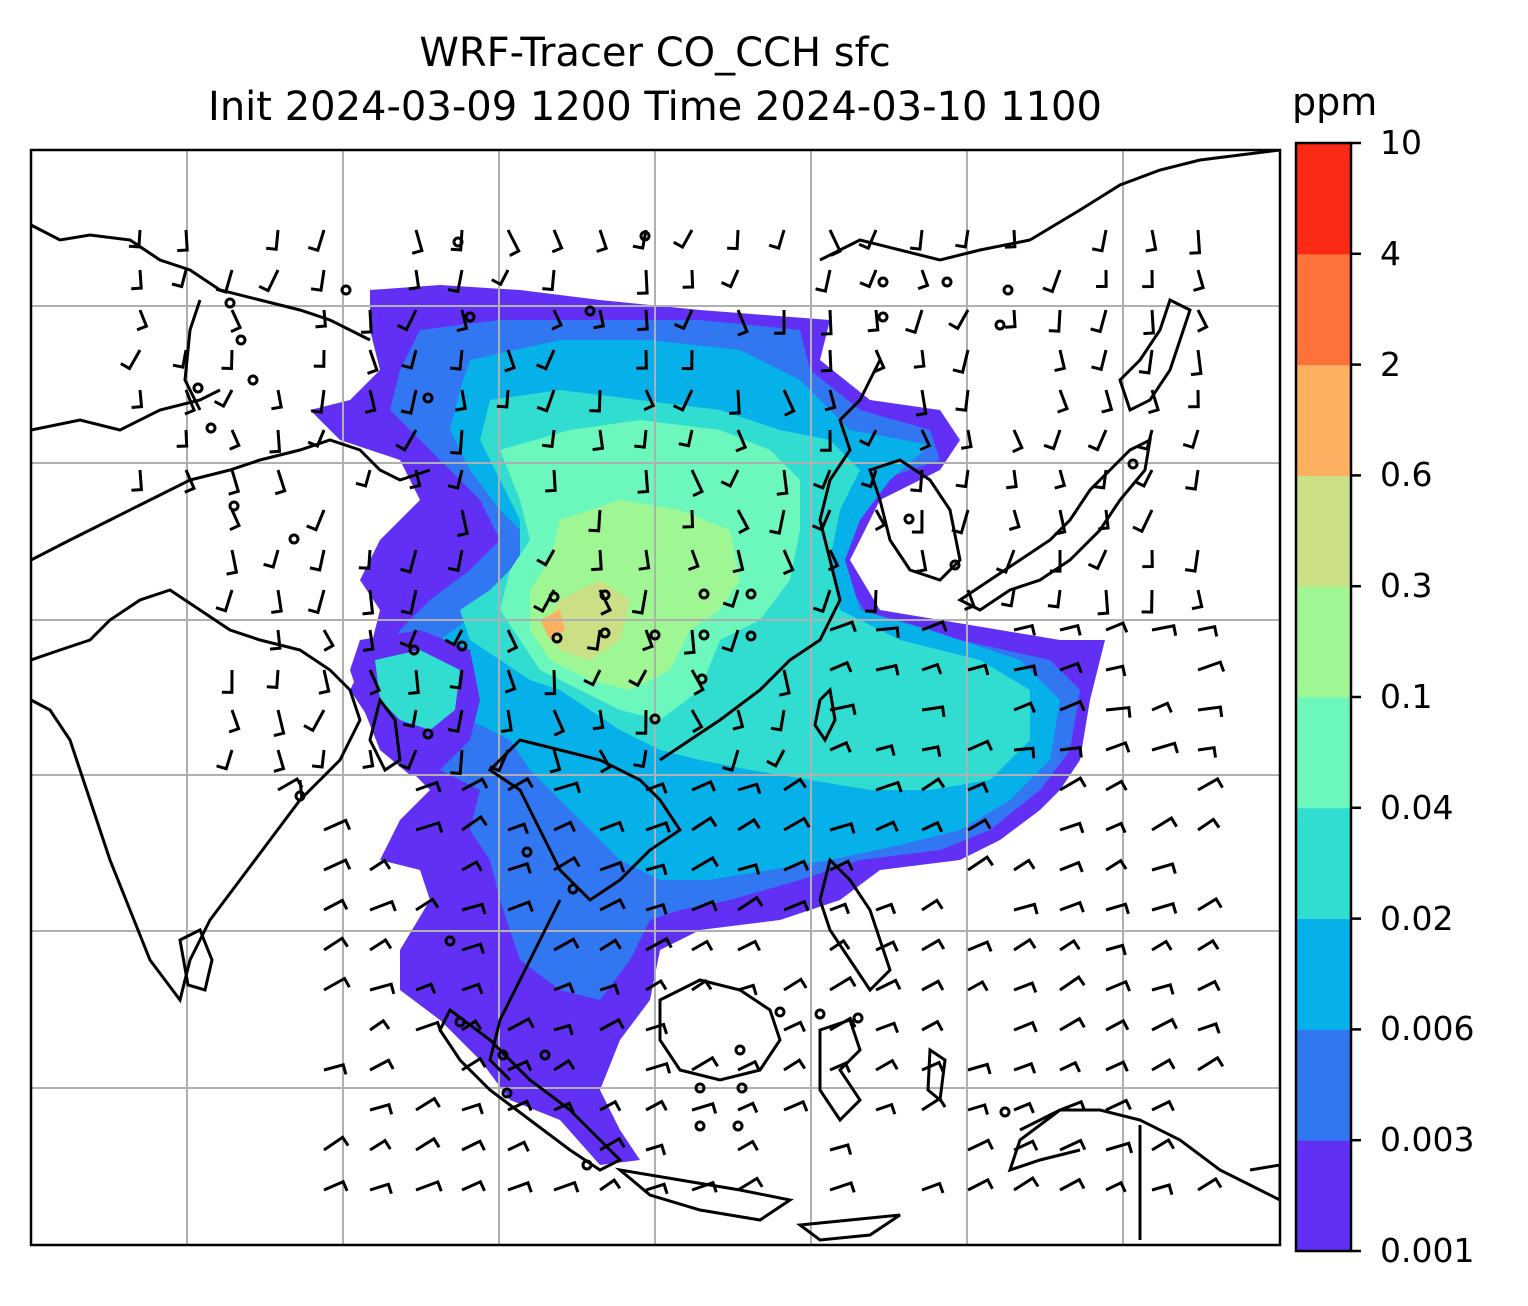 This screenshot has height=1306, width=1528. Describe the element at coordinates (655, 53) in the screenshot. I see `map-title-line1: WRF-Tracer CO_CCH sfc` at that location.